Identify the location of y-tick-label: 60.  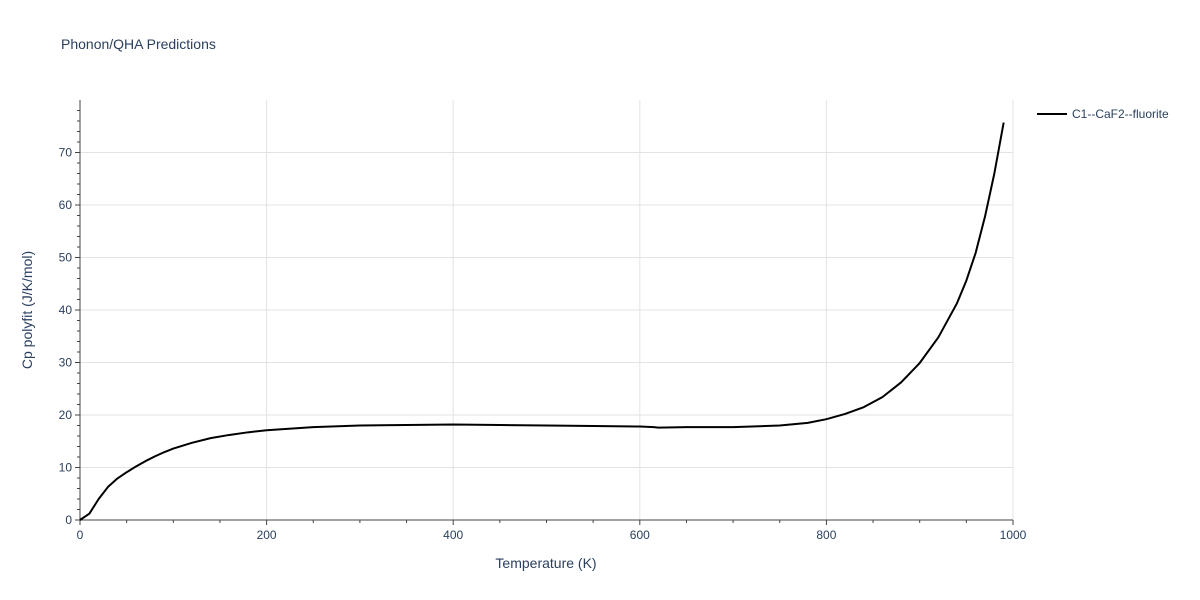
(66, 205).